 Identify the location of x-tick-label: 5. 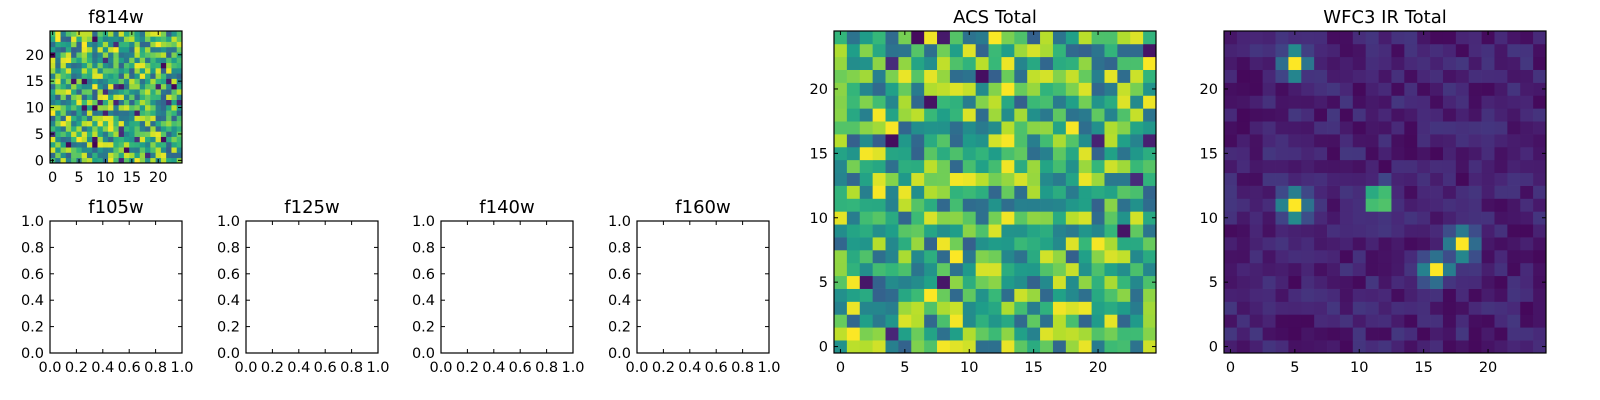
(1294, 368).